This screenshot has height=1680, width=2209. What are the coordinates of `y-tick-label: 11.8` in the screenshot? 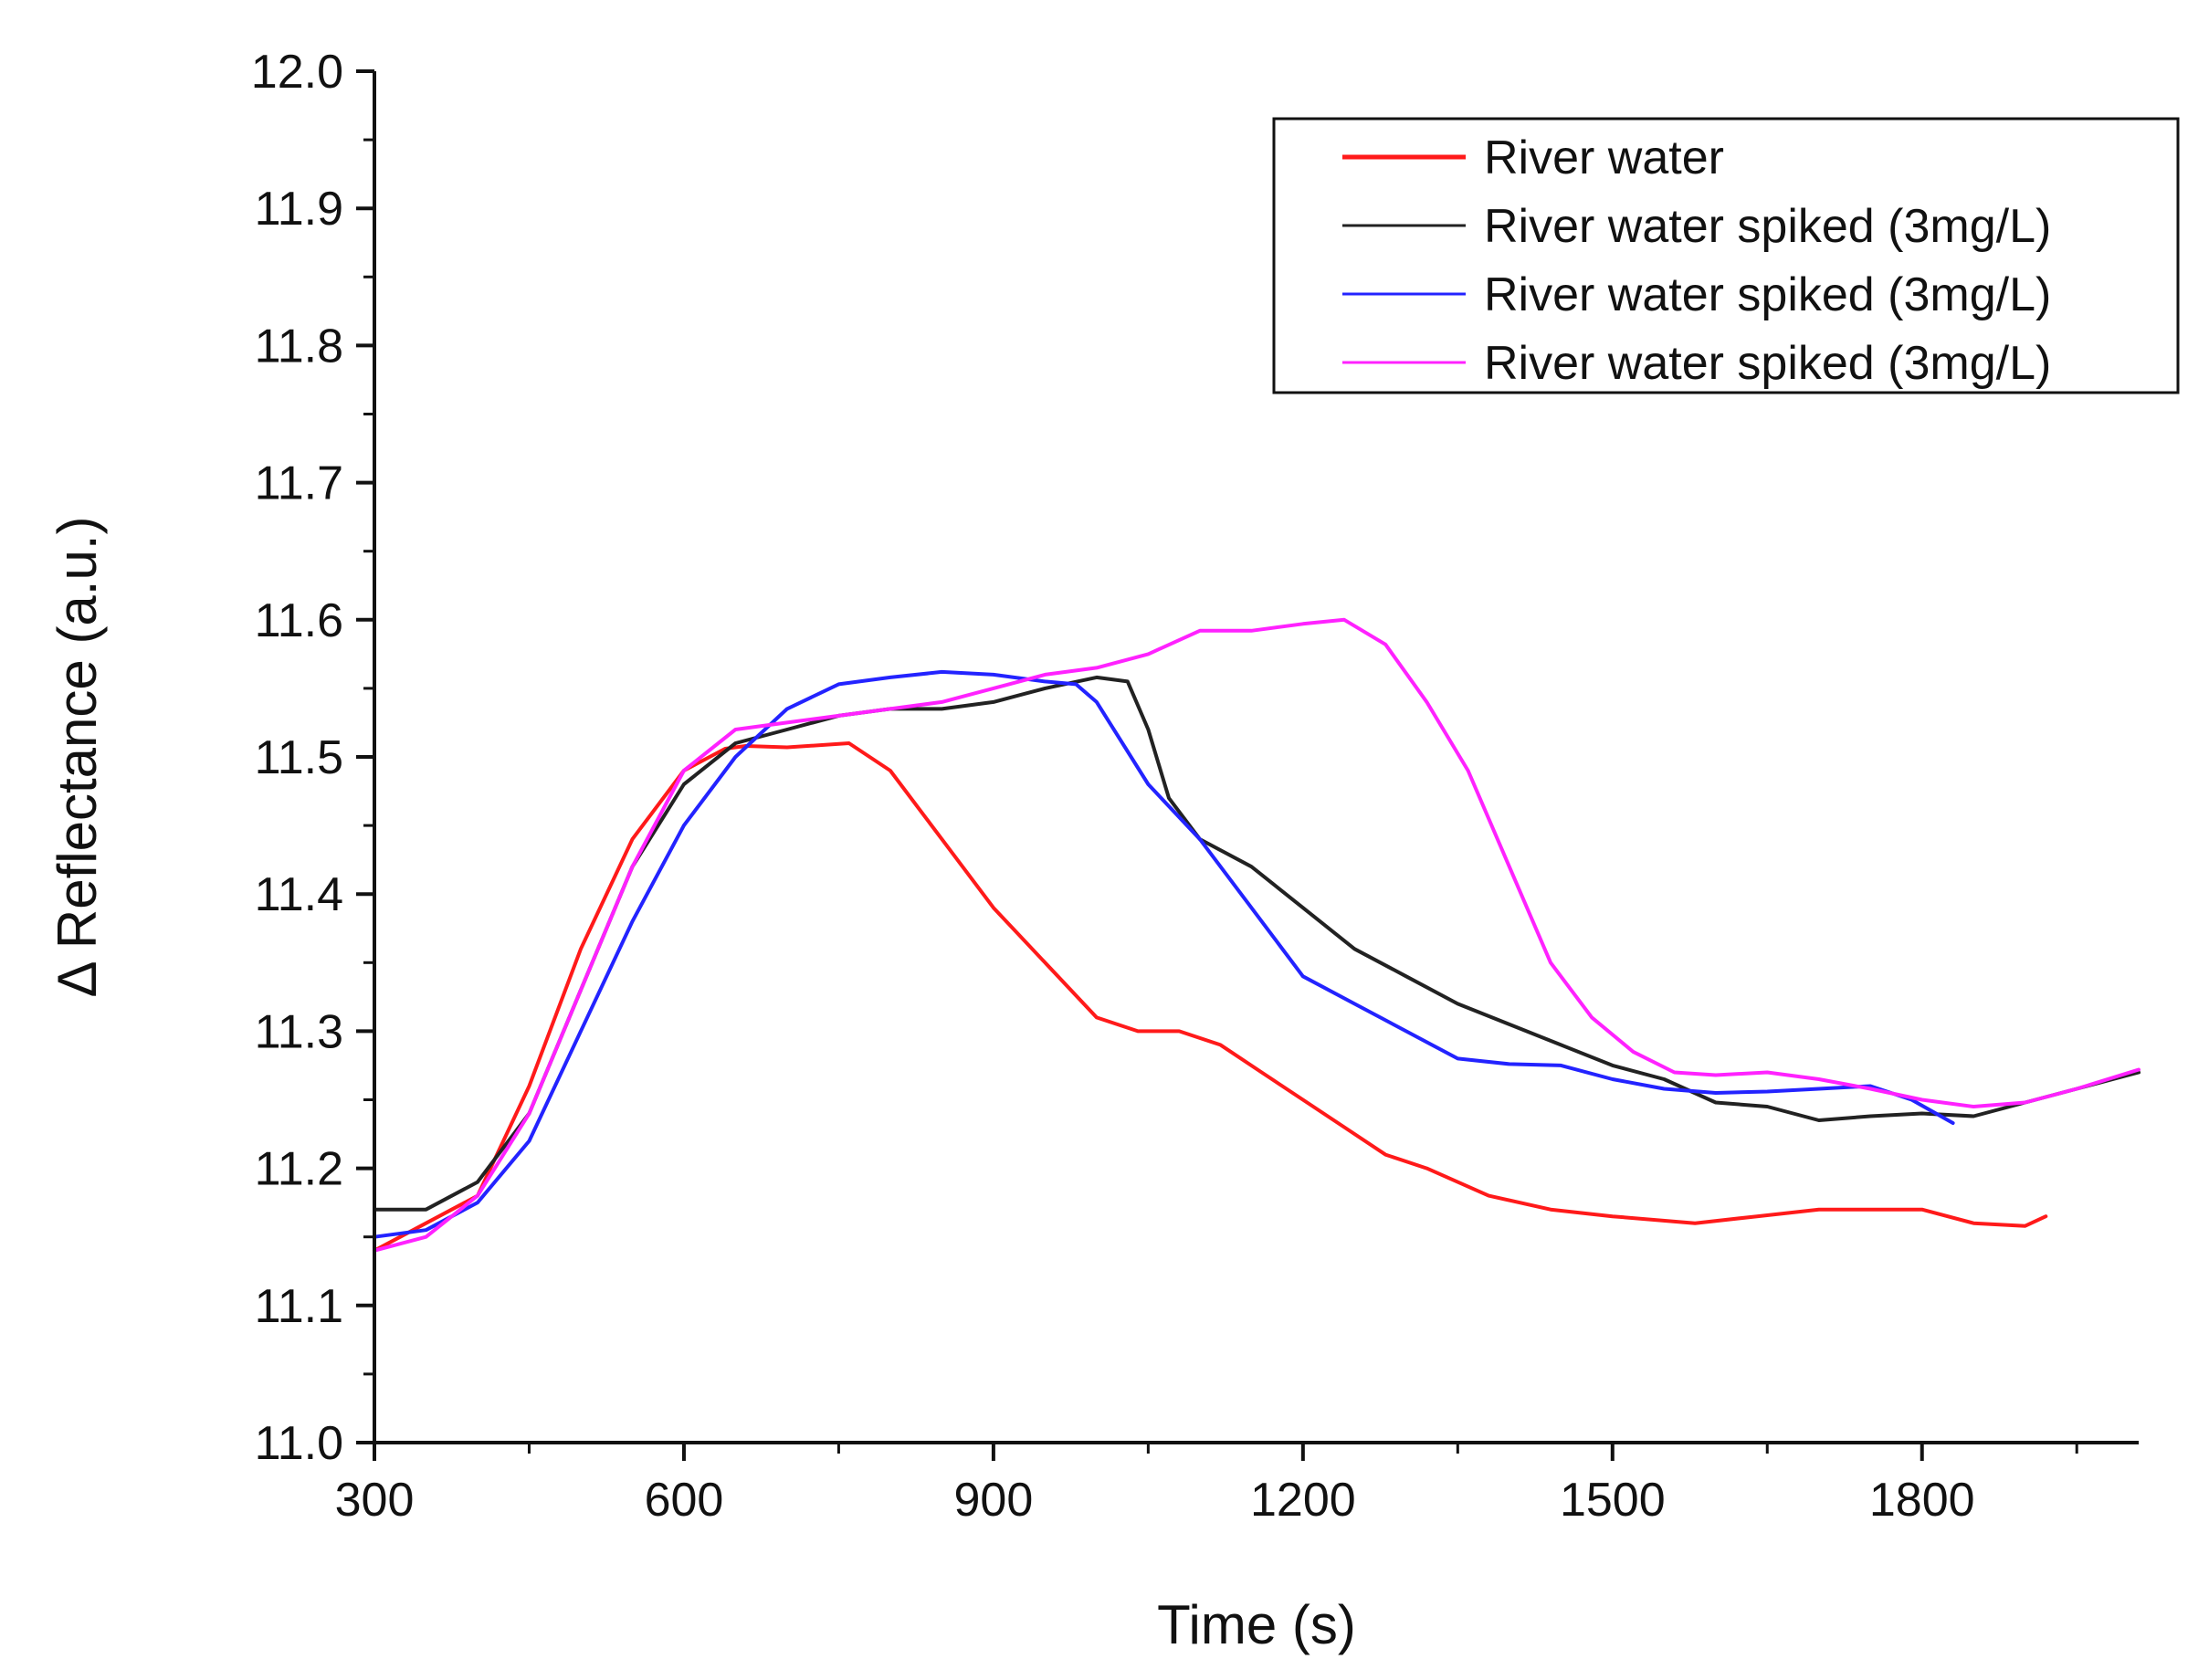 It's located at (299, 347).